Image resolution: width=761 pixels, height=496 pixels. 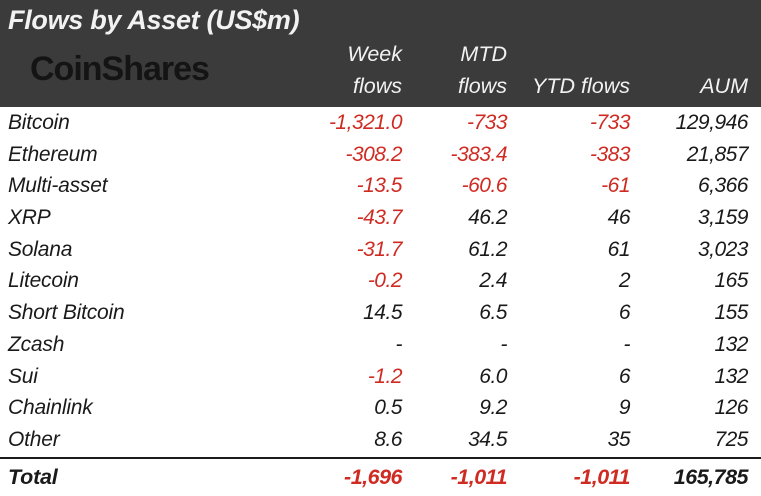 What do you see at coordinates (619, 249) in the screenshot?
I see `ytd-flows-value: 61` at bounding box center [619, 249].